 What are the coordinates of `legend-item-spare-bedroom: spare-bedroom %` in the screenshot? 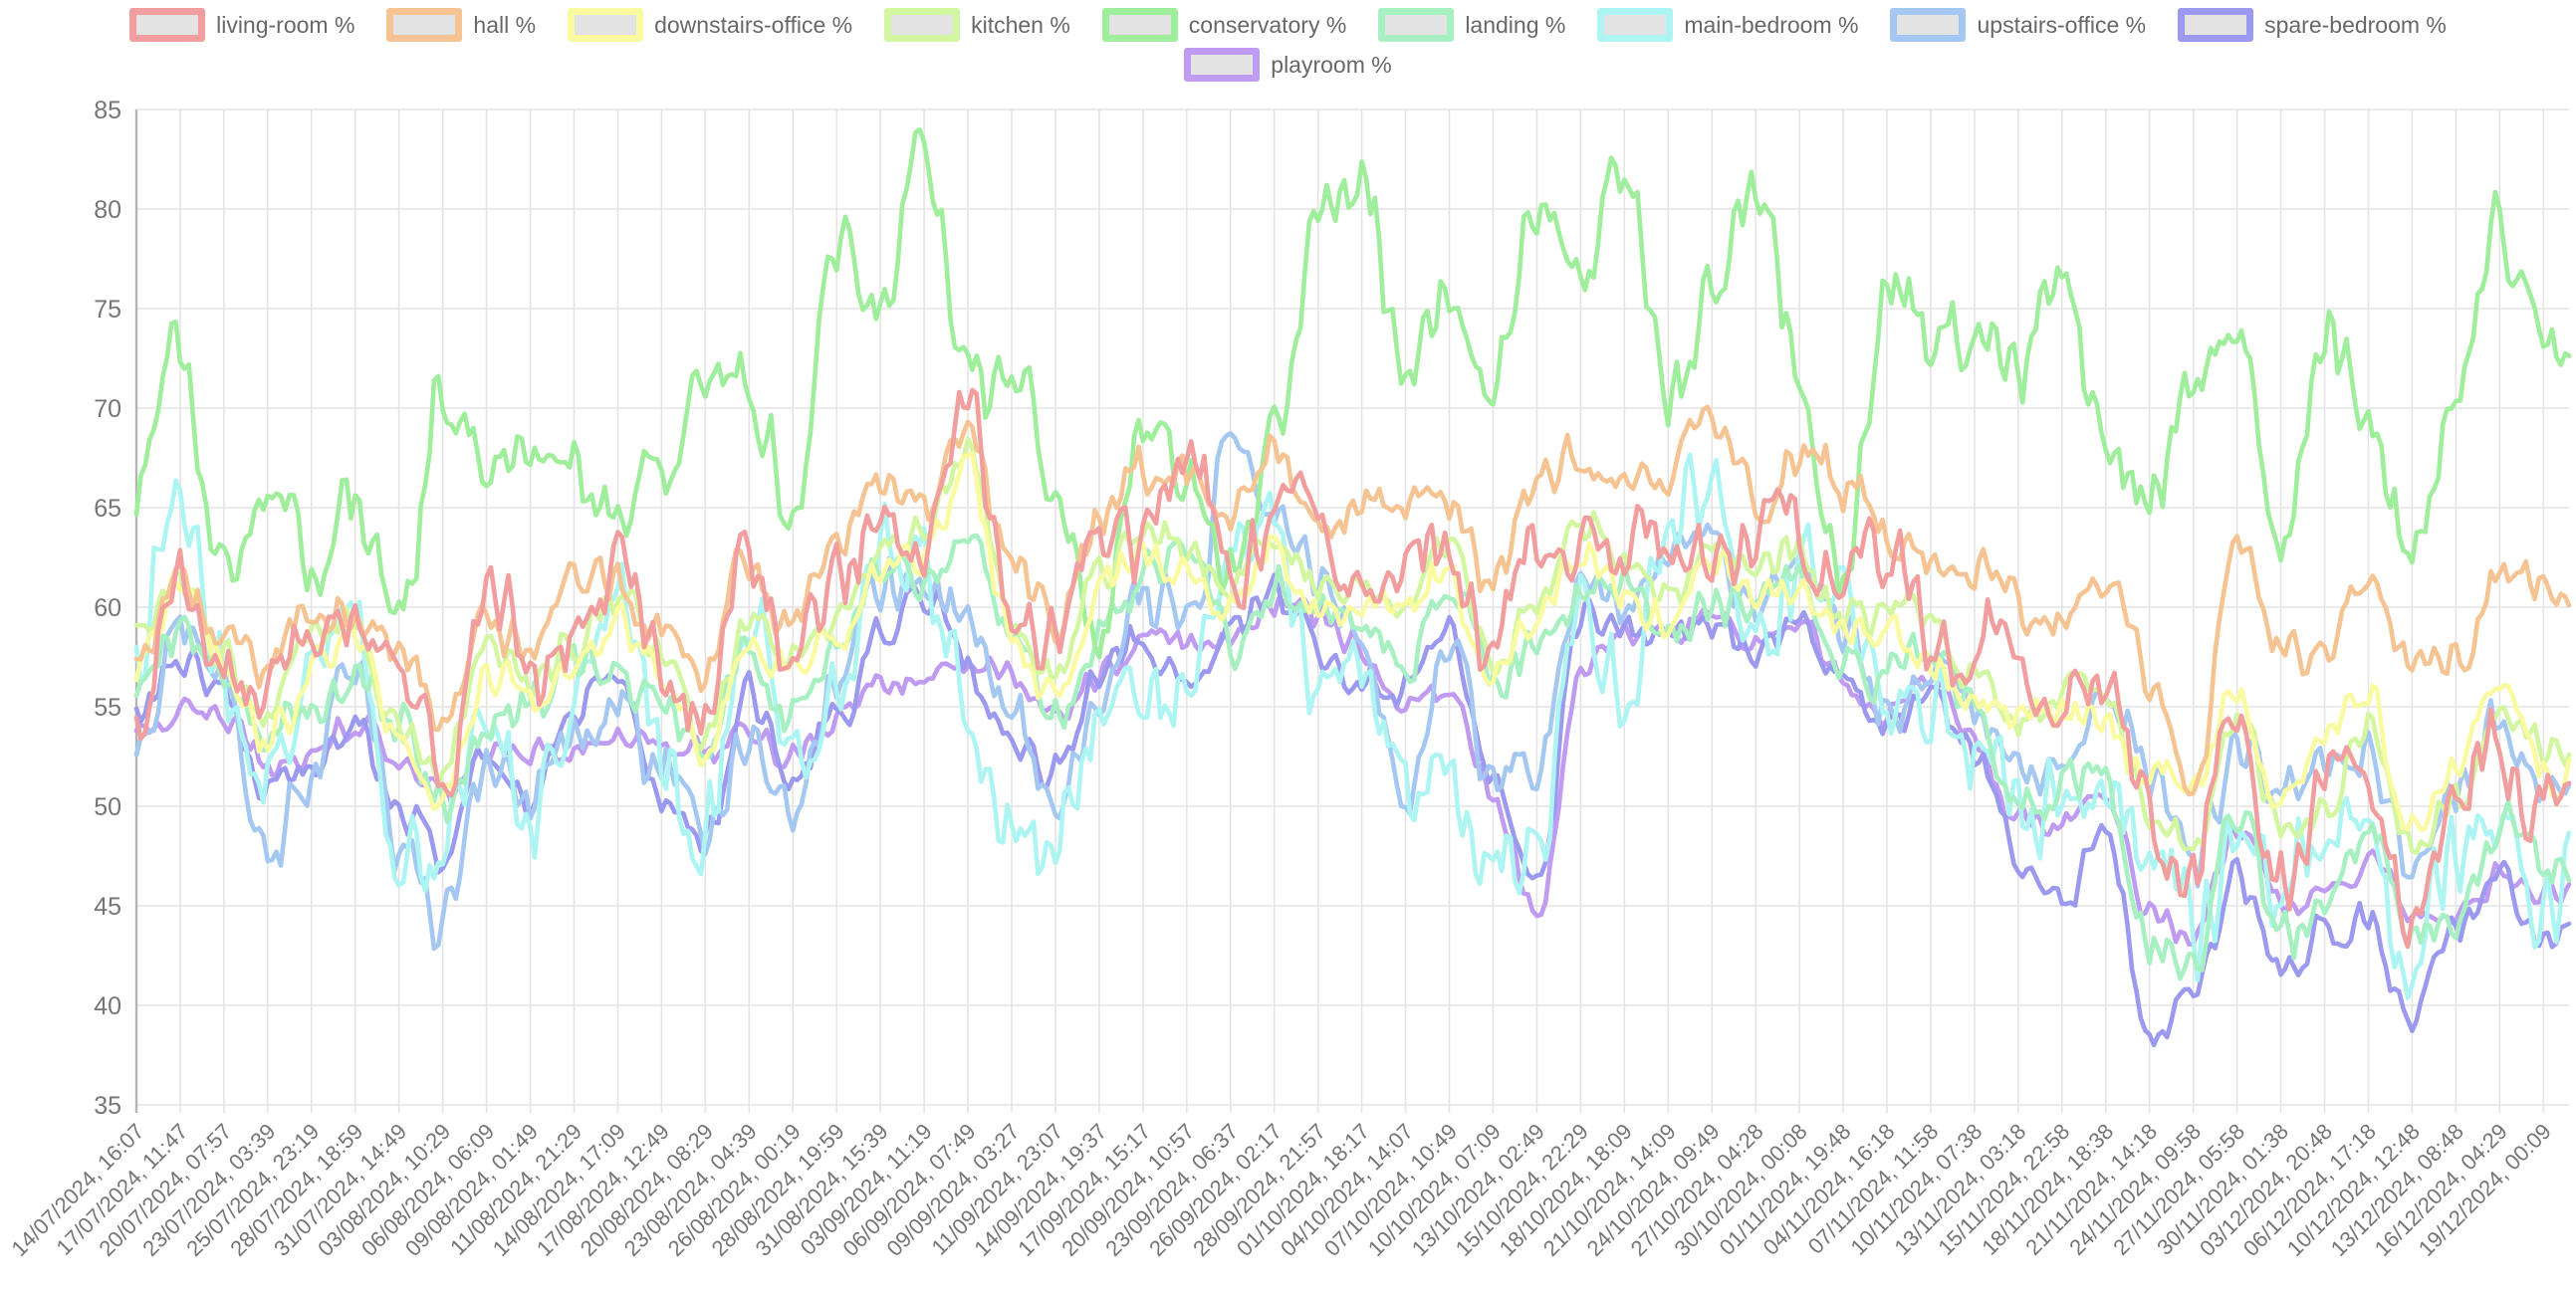 It's located at (2312, 25).